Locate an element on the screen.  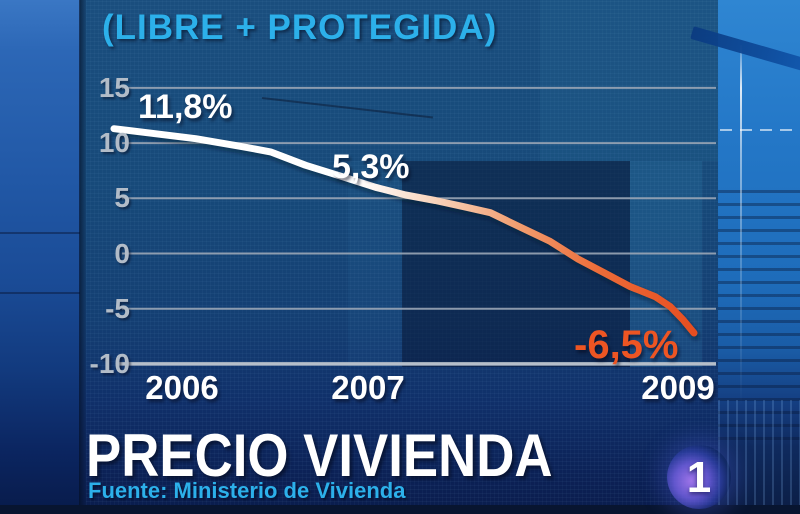
page-title: PRECIO VIVIENDA is located at coordinates (319, 455).